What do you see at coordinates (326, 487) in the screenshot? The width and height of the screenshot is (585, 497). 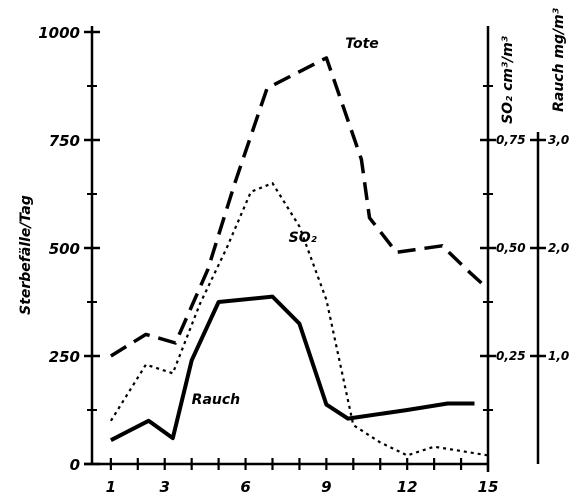 I see `x-tick-label: 9` at bounding box center [326, 487].